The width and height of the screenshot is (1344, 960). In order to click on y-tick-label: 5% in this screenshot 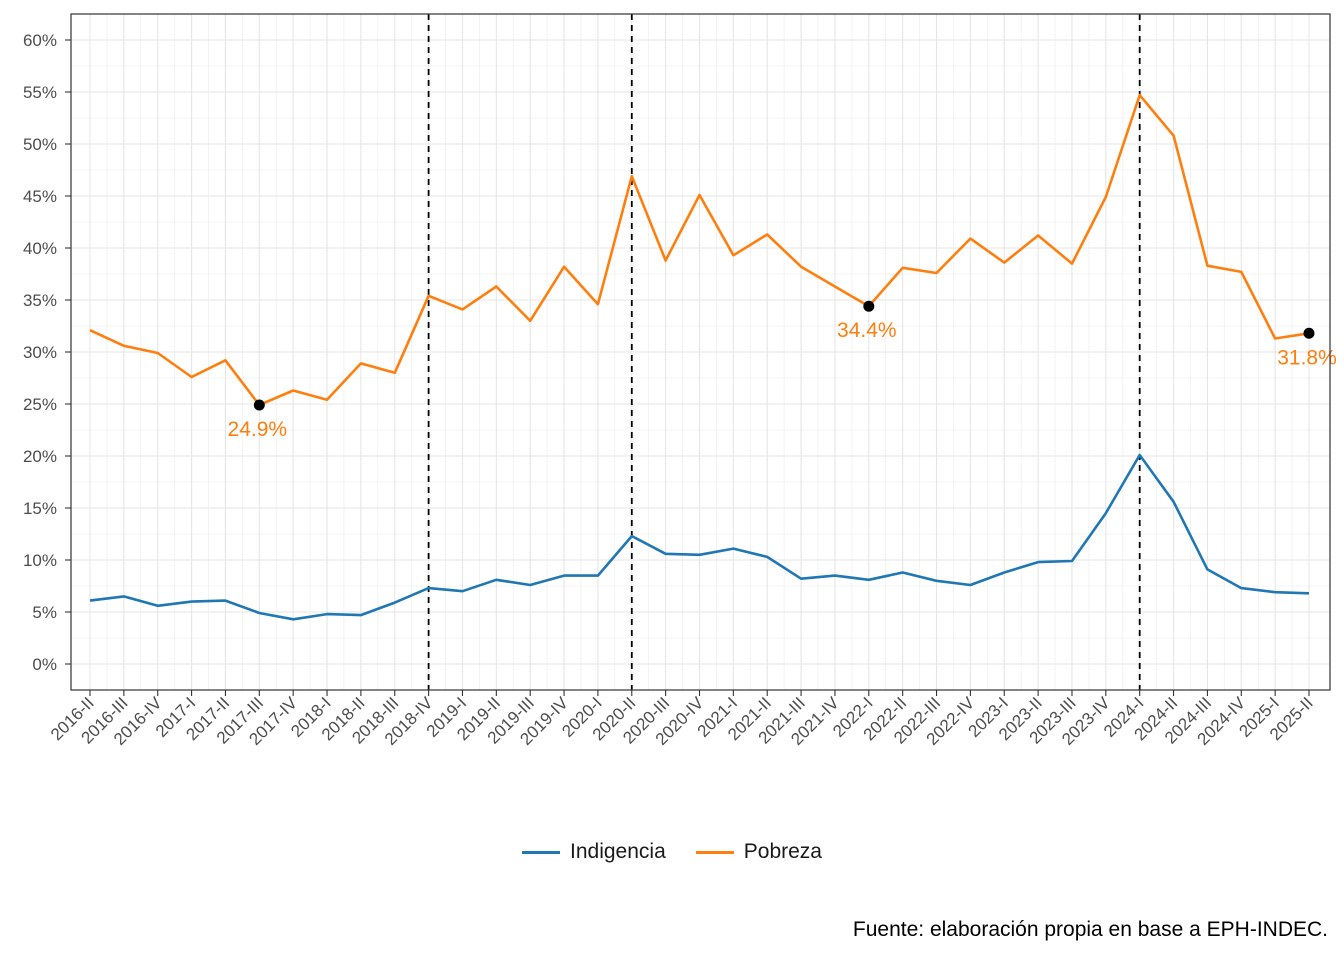, I will do `click(44, 612)`.